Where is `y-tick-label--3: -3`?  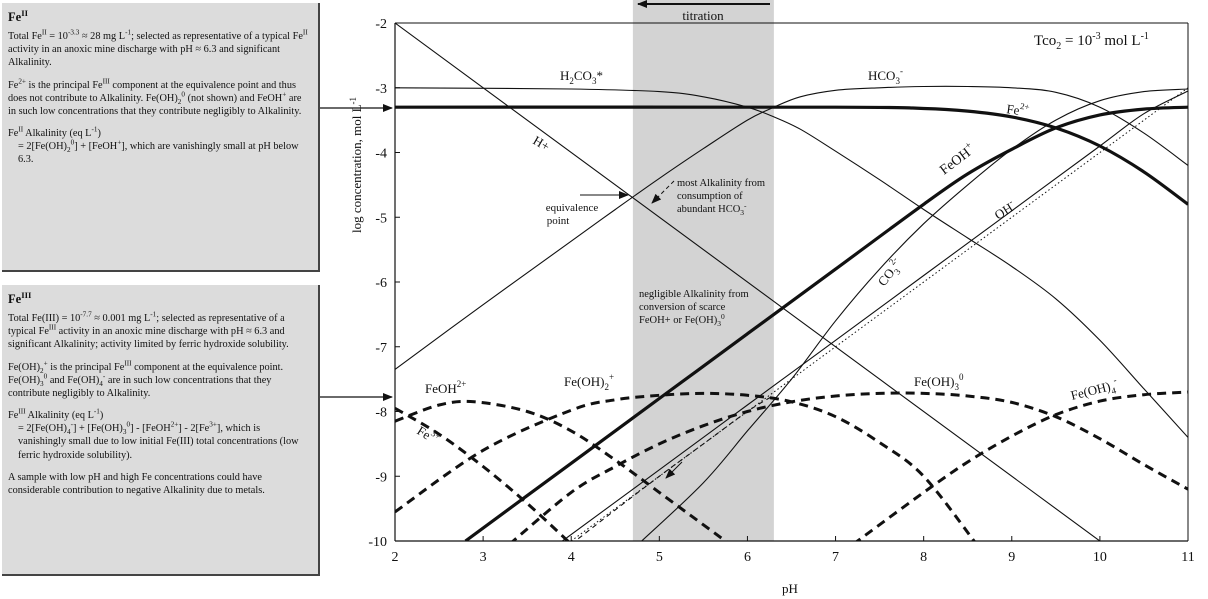
y-tick-label--3: -3 is located at coordinates (381, 89).